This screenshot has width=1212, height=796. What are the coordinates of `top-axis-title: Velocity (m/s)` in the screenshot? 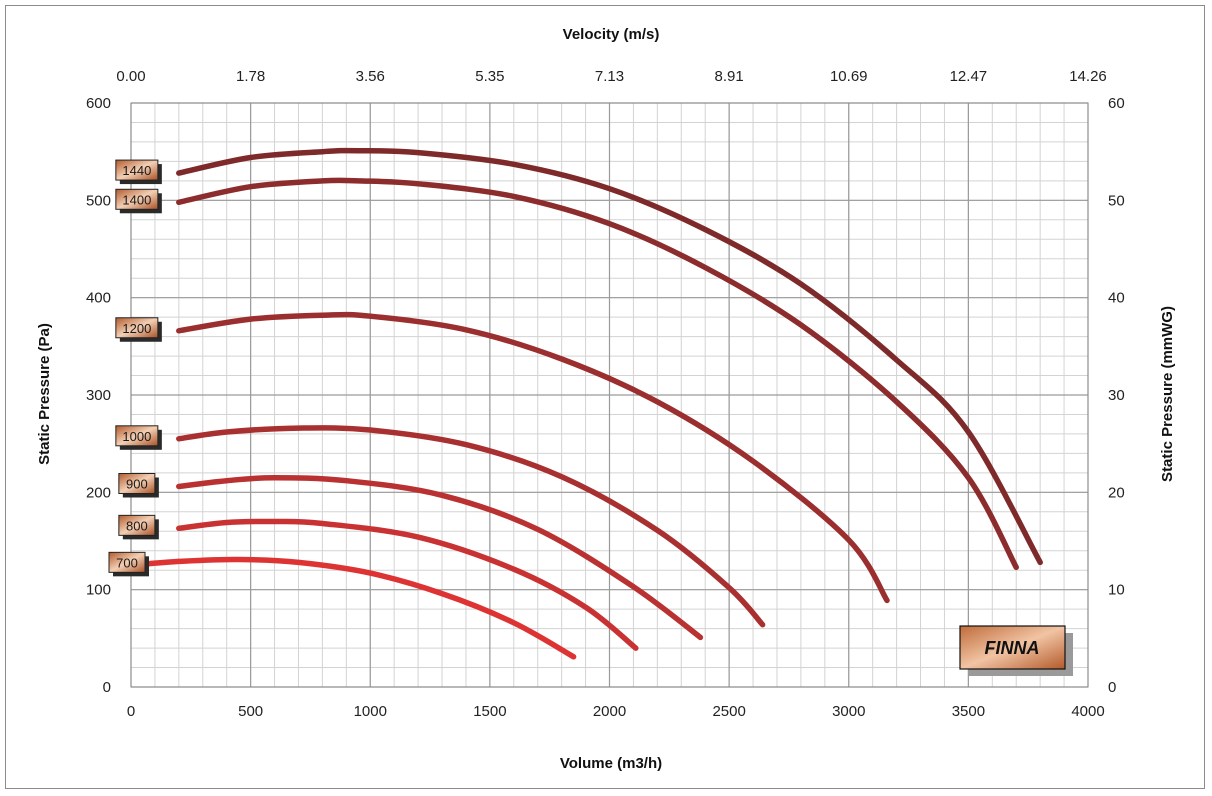 It's located at (611, 34).